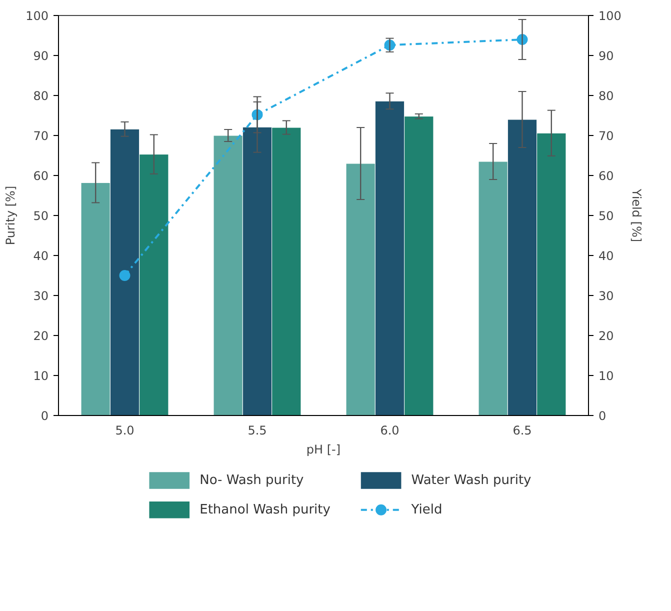  I want to click on y-tick-label: 10, so click(41, 376).